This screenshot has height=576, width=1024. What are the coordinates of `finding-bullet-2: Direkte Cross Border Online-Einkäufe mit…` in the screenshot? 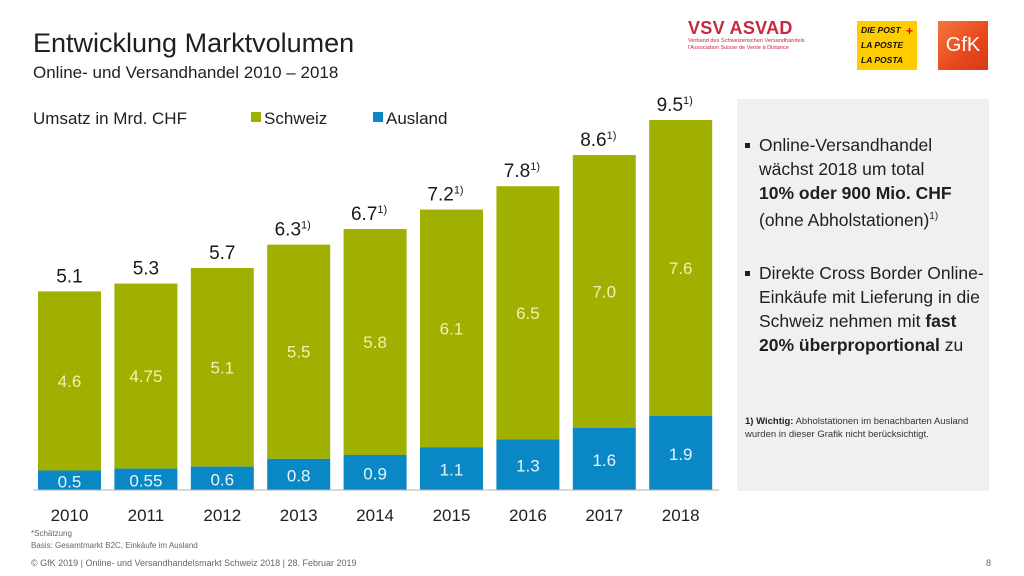 It's located at (866, 309).